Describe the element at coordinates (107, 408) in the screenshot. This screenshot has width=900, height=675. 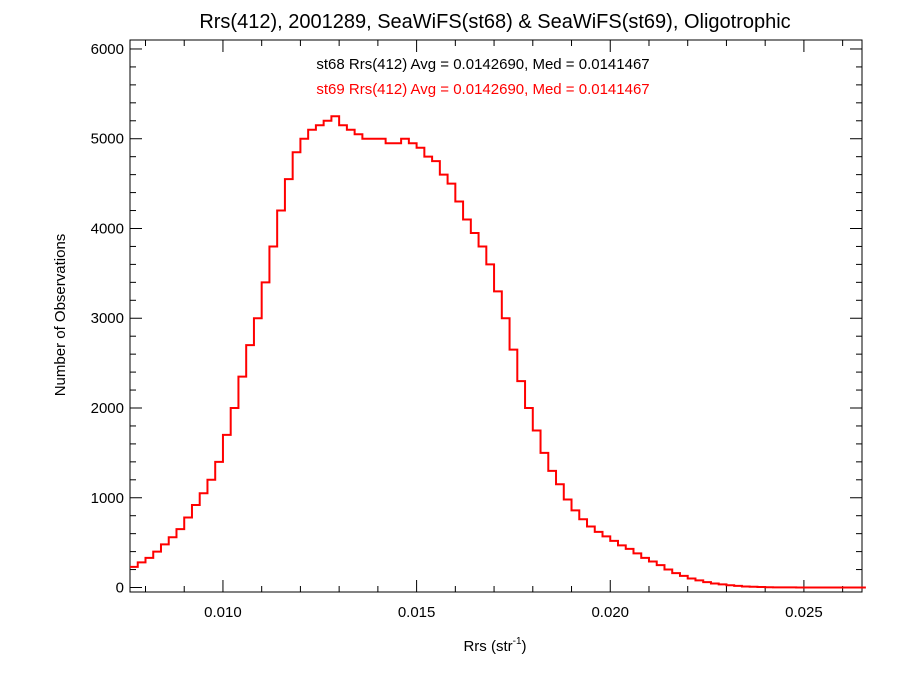
I see `y-tick-label: 2000` at that location.